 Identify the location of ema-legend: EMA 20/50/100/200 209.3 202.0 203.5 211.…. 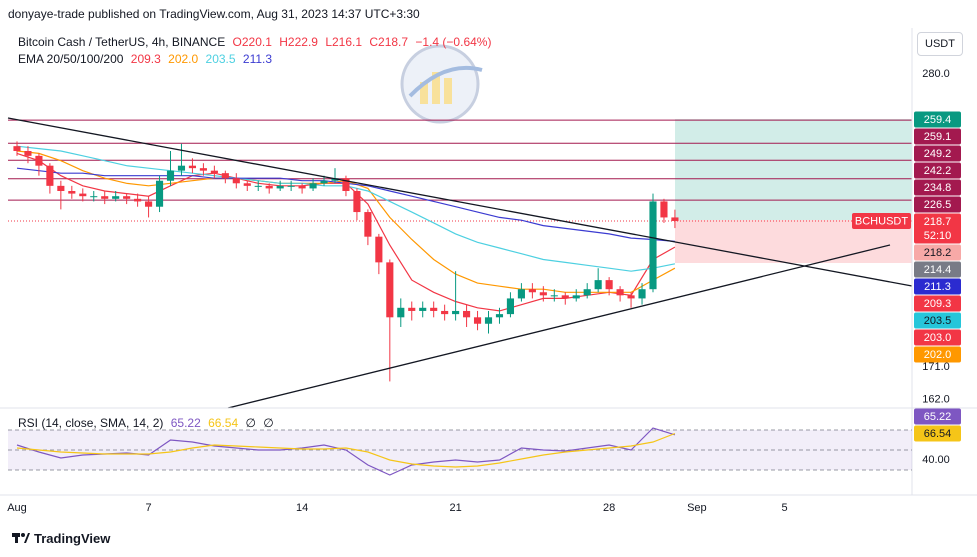
(147, 59).